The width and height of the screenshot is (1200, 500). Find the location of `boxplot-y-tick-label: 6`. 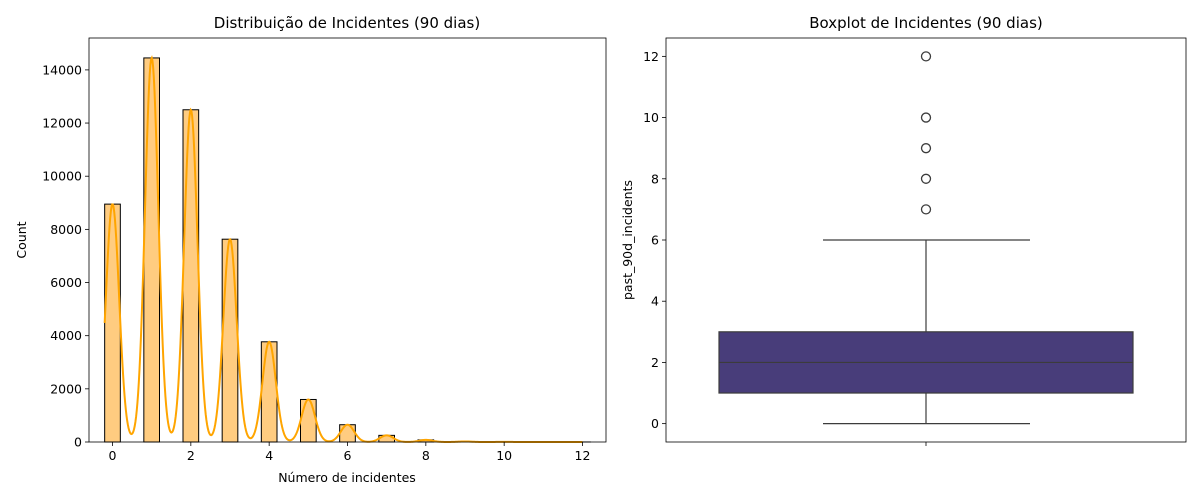

boxplot-y-tick-label: 6 is located at coordinates (655, 240).